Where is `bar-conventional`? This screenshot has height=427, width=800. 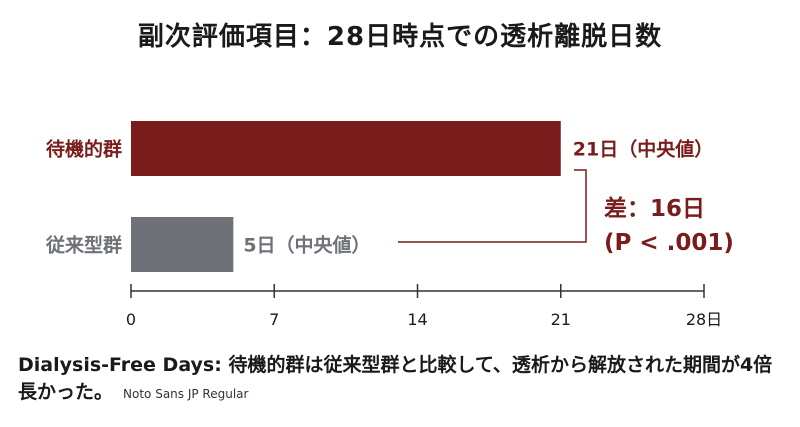 bar-conventional is located at coordinates (182, 244).